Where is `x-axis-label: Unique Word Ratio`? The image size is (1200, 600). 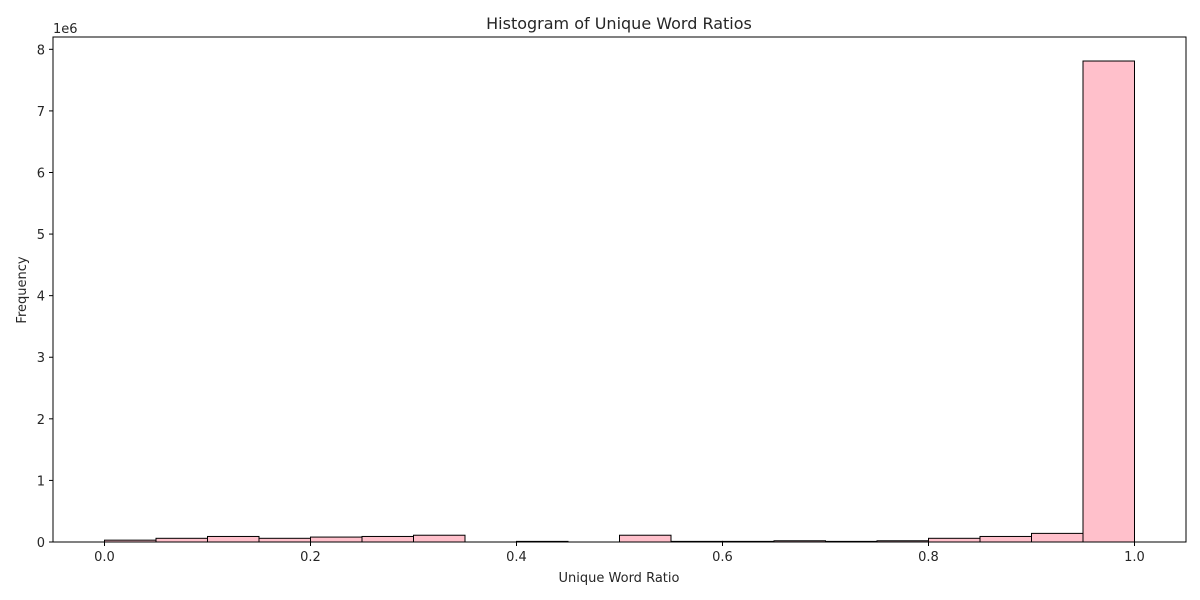 x-axis-label: Unique Word Ratio is located at coordinates (619, 578).